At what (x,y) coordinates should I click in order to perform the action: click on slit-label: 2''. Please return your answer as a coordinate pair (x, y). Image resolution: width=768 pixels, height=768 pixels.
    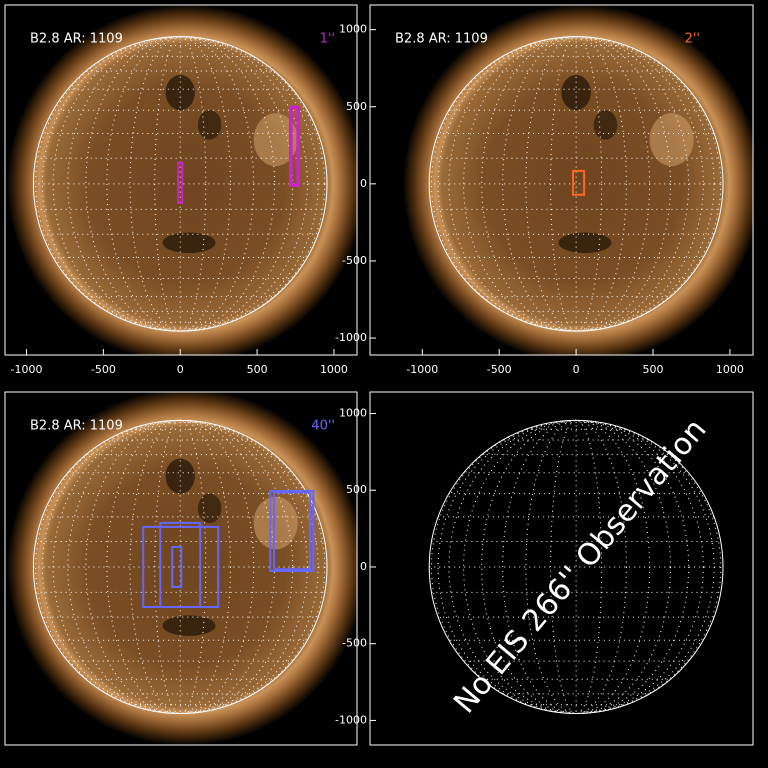
    Looking at the image, I should click on (692, 39).